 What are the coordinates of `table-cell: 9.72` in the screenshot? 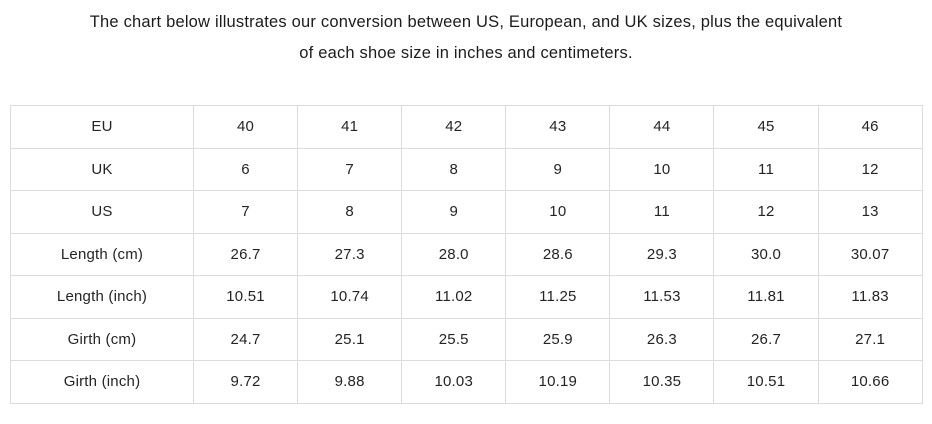 It's located at (245, 382).